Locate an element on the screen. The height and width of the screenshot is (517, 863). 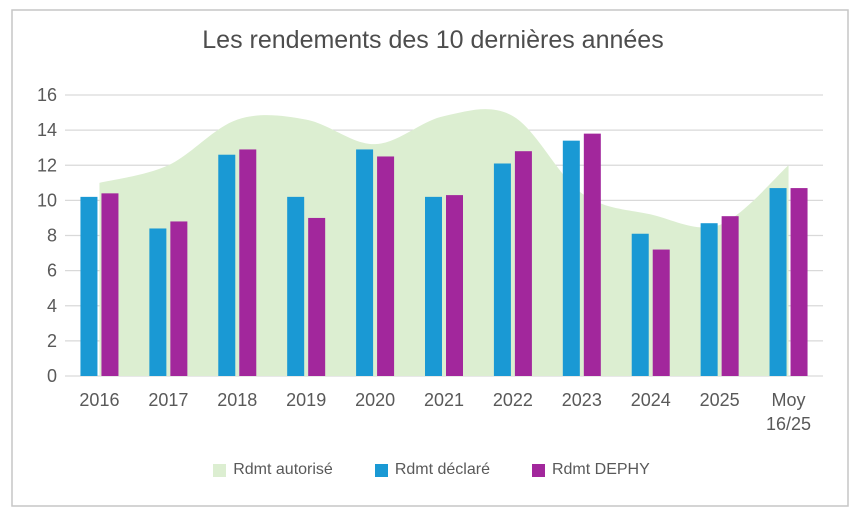
legend-item-0: Rdmt autorisé is located at coordinates (273, 470).